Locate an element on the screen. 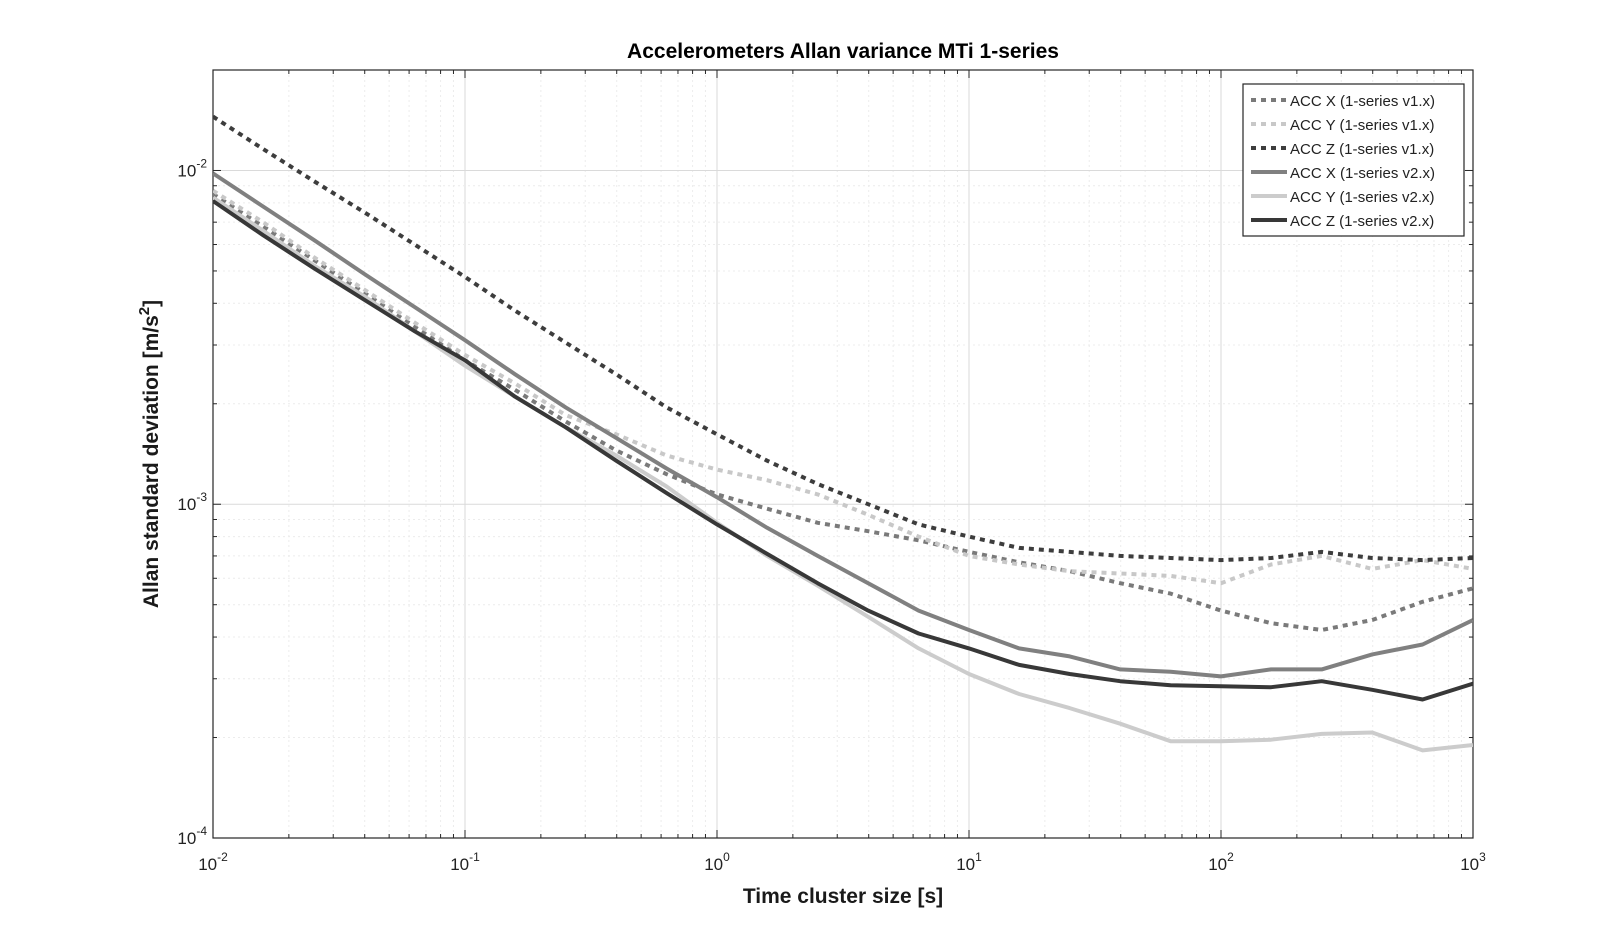 This screenshot has width=1620, height=938. y-tick-label: 10⁻³ is located at coordinates (192, 502).